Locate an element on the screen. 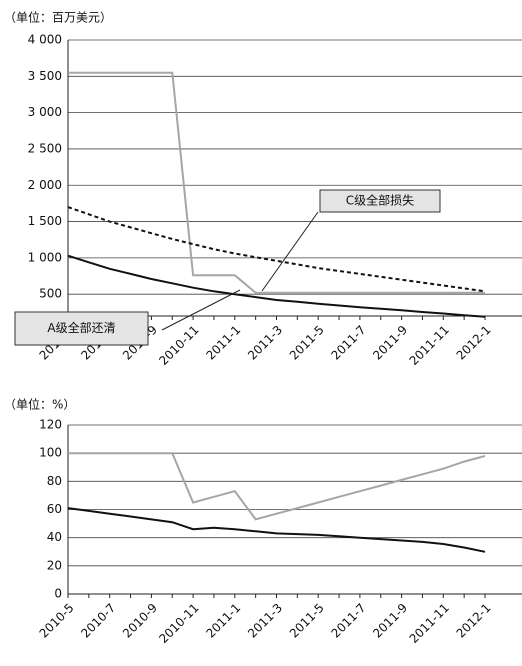  annotation: C级全部损失 is located at coordinates (380, 200).